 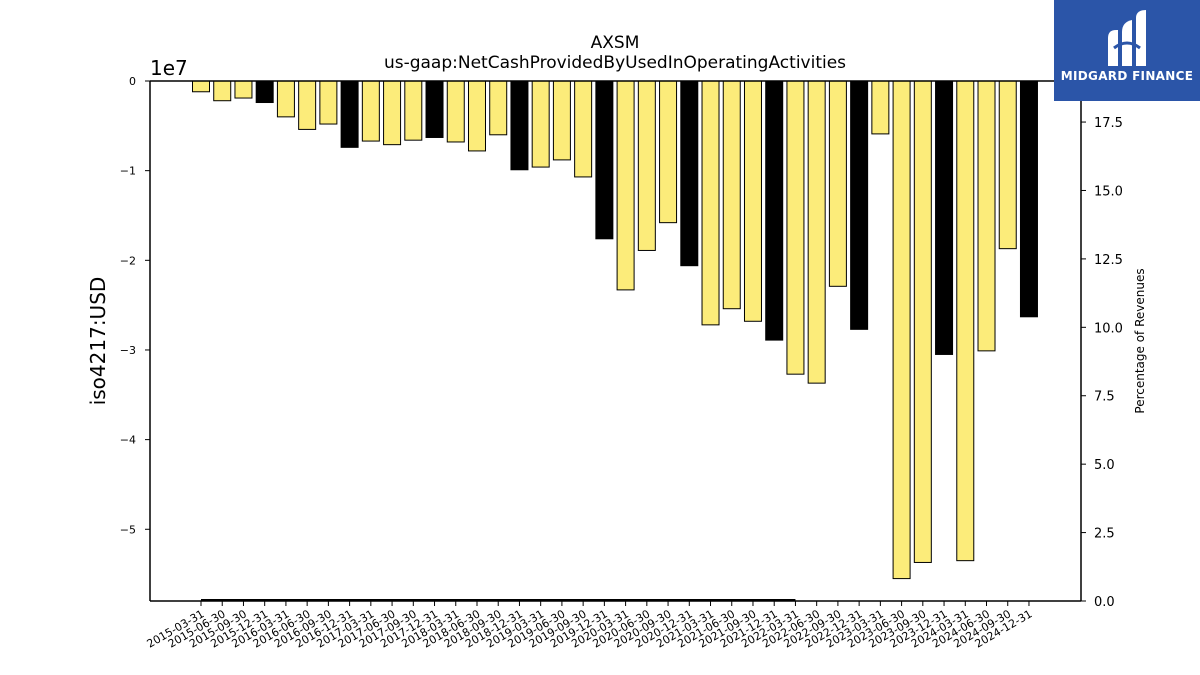 What do you see at coordinates (135, 305) in the screenshot?
I see `y-ticks-group: 0 −1 −2 −3 −4 −5` at bounding box center [135, 305].